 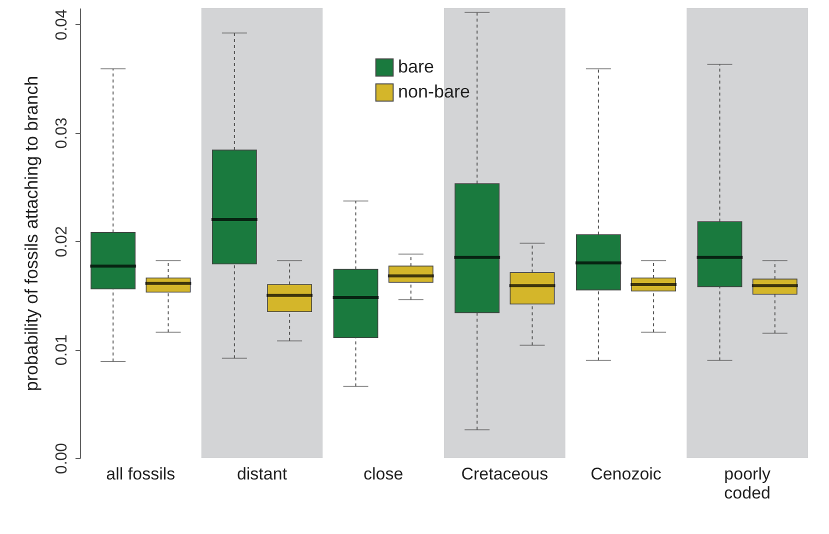 What do you see at coordinates (416, 66) in the screenshot?
I see `legend-label: bare` at bounding box center [416, 66].